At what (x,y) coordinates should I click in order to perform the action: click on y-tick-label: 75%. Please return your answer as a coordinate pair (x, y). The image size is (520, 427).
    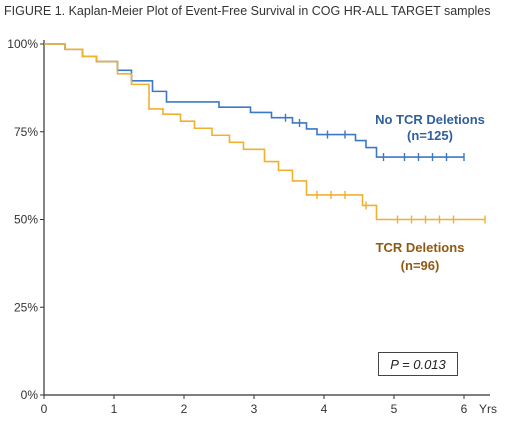
    Looking at the image, I should click on (26, 132).